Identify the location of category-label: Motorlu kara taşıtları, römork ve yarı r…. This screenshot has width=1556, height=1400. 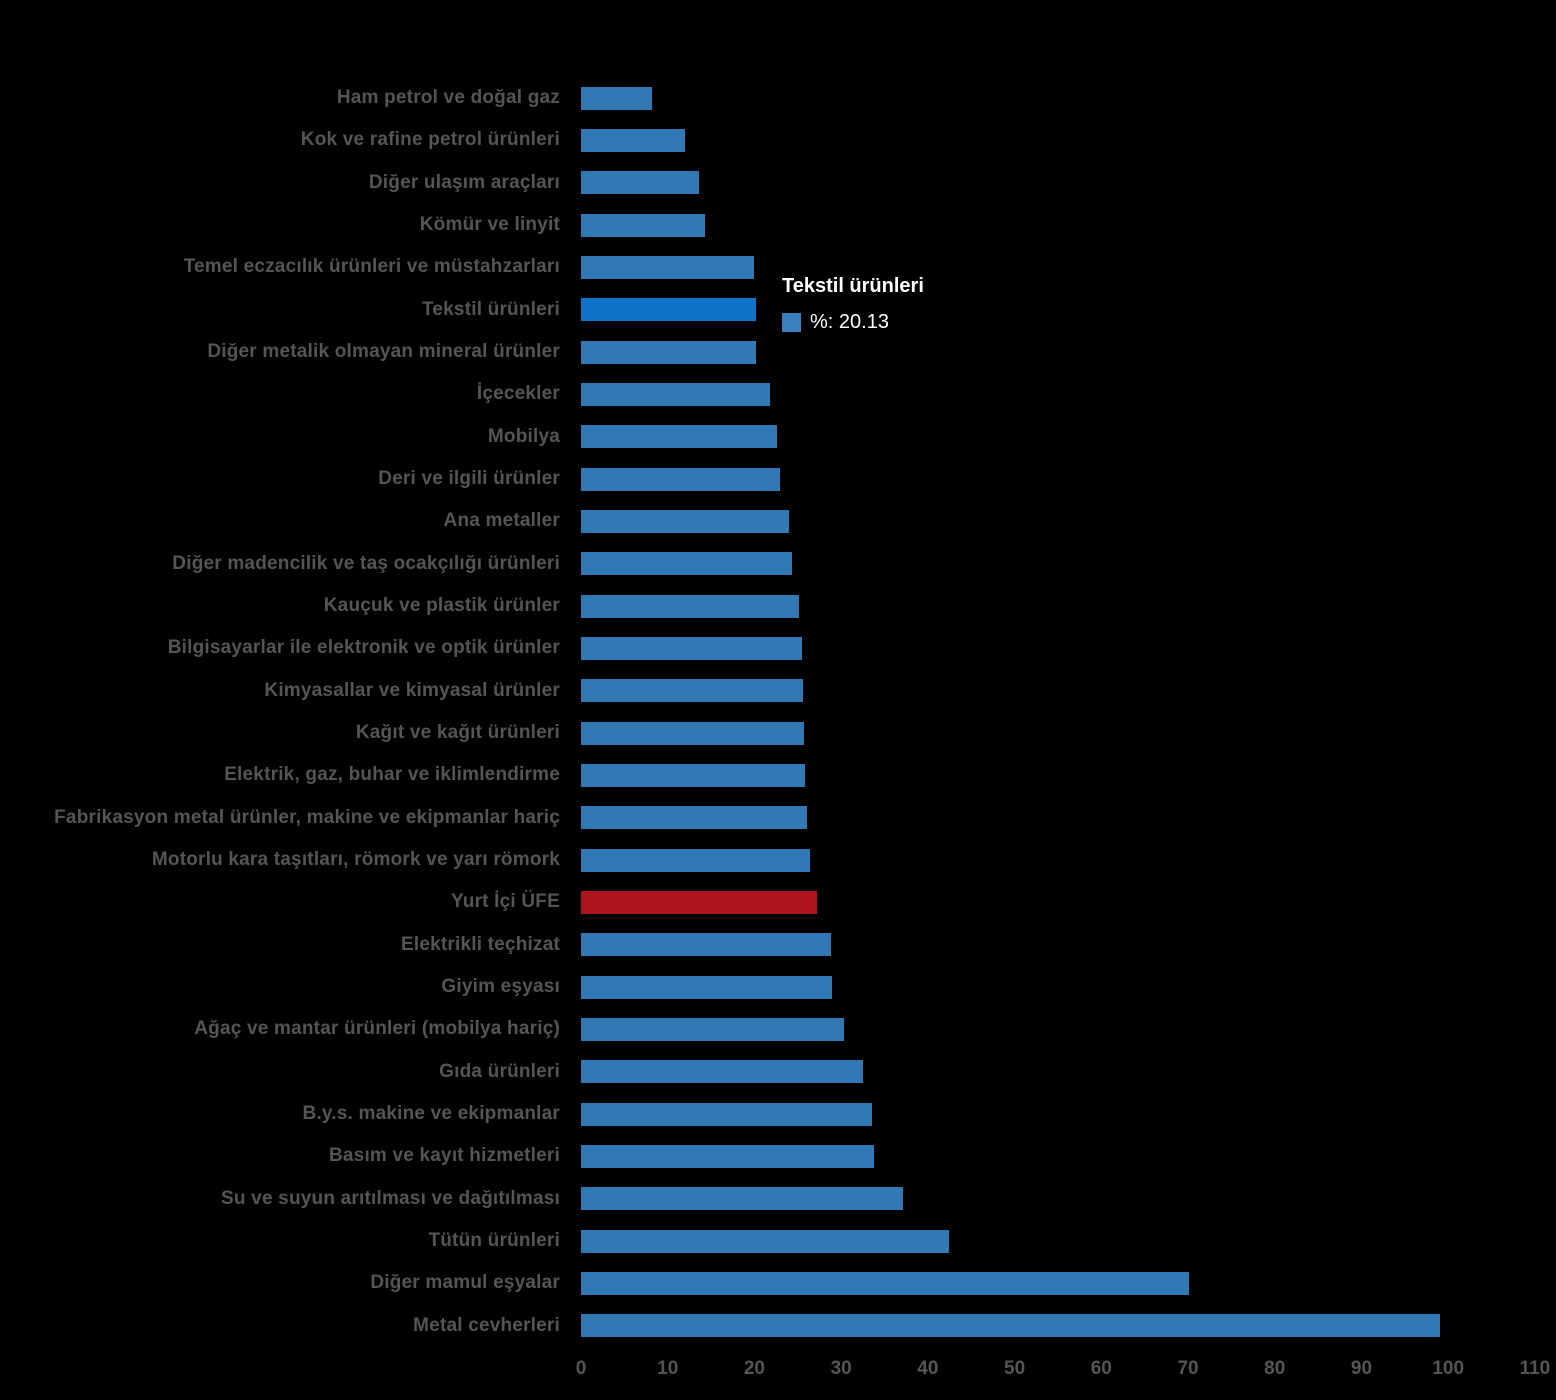
(355, 860).